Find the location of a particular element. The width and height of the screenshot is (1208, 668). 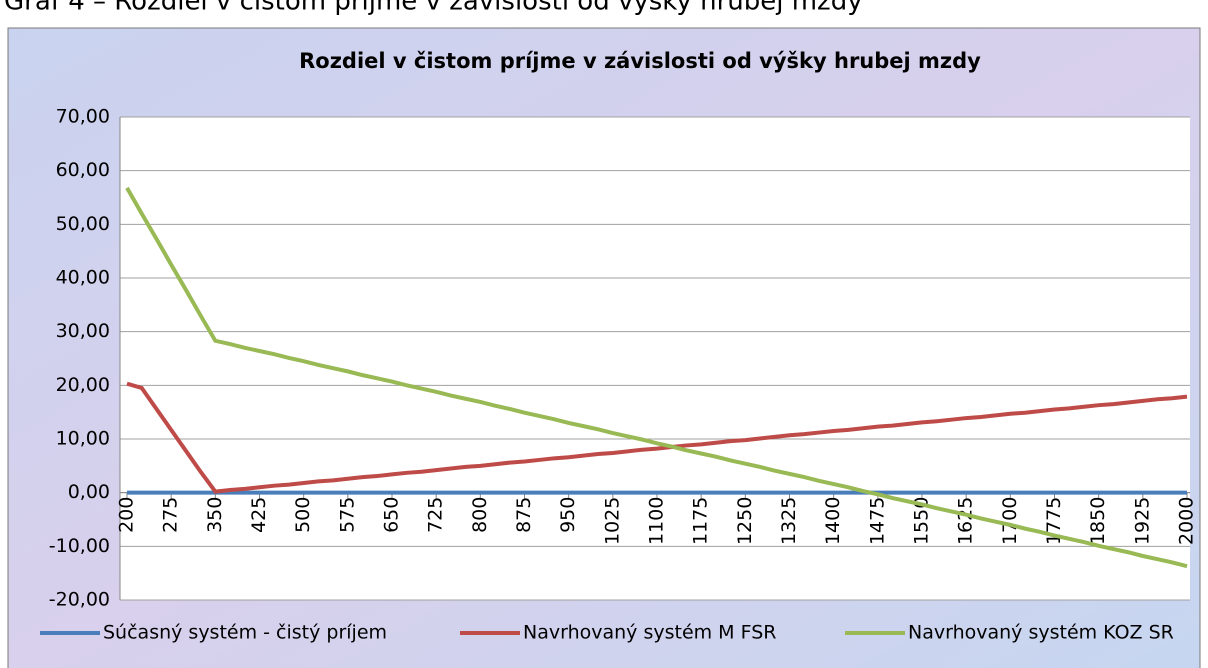

x-tick-label: 425 is located at coordinates (259, 515).